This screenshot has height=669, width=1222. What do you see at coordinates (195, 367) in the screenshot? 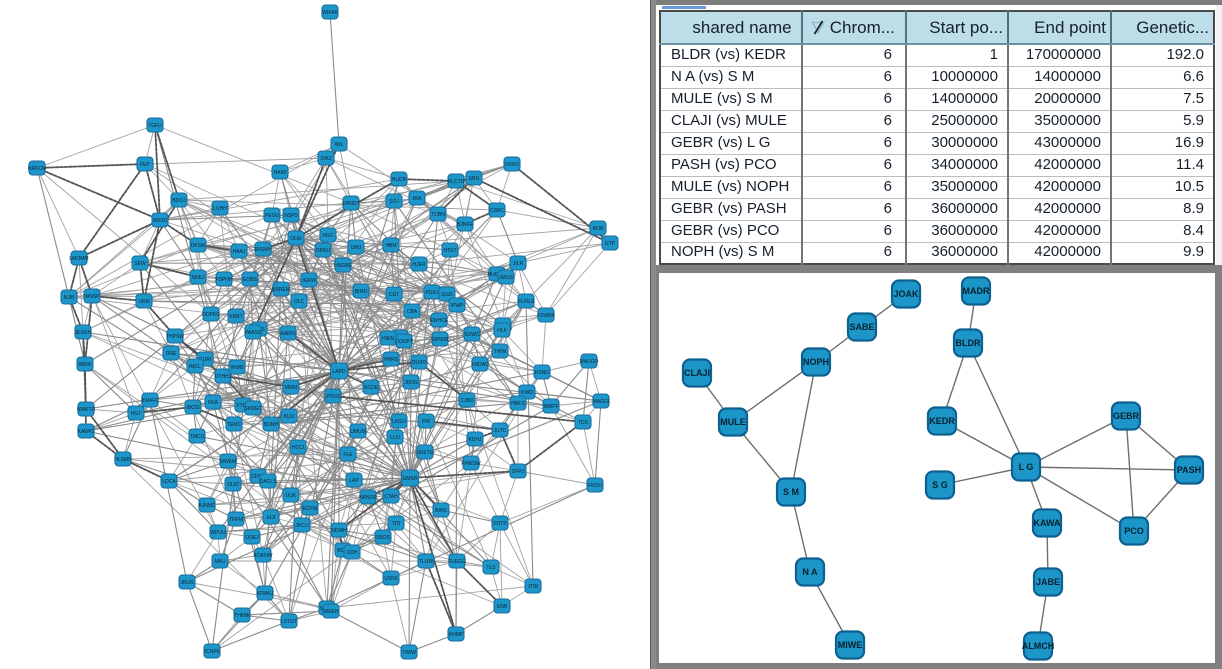
I see `svg-text: IMCL` at bounding box center [195, 367].